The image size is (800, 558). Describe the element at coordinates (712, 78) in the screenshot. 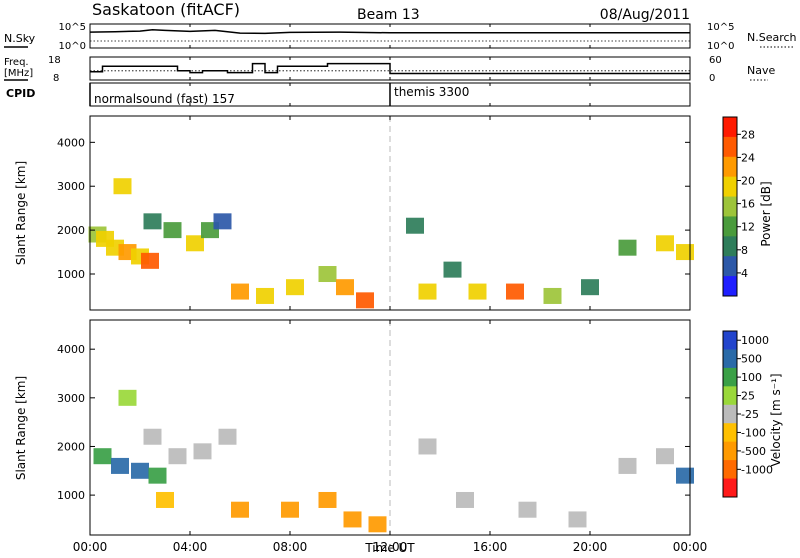

I see `nave-tick-bottom: 0` at that location.